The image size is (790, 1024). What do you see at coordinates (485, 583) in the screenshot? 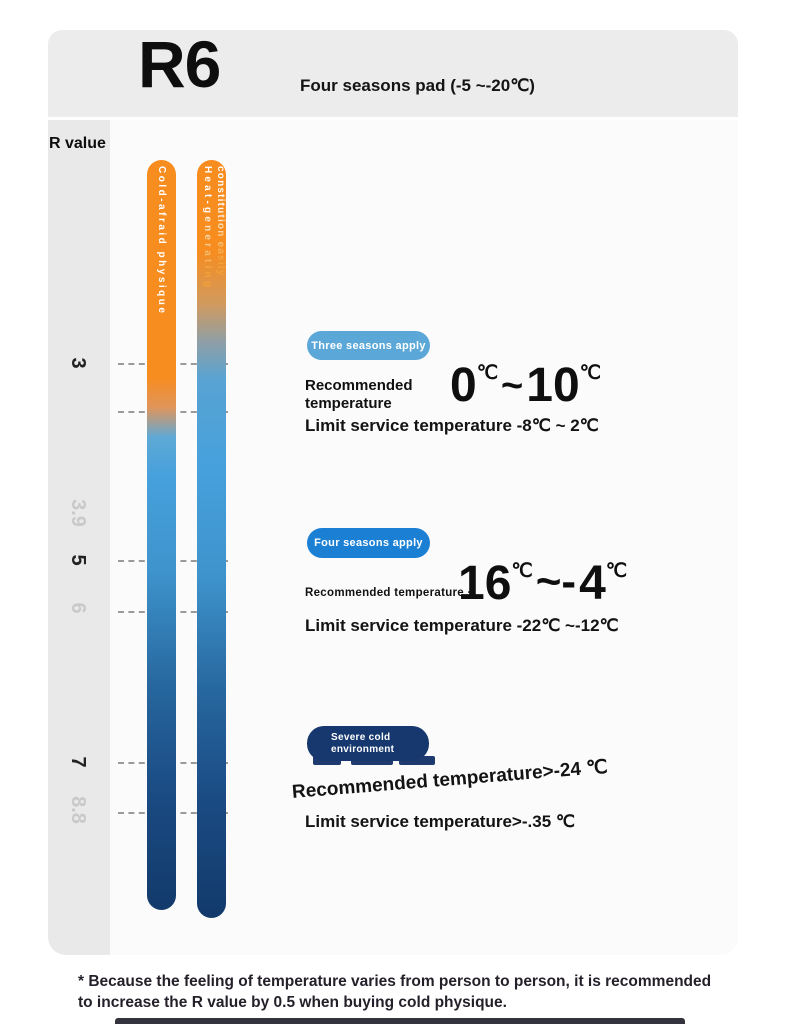
I see `temp-value: 16` at bounding box center [485, 583].